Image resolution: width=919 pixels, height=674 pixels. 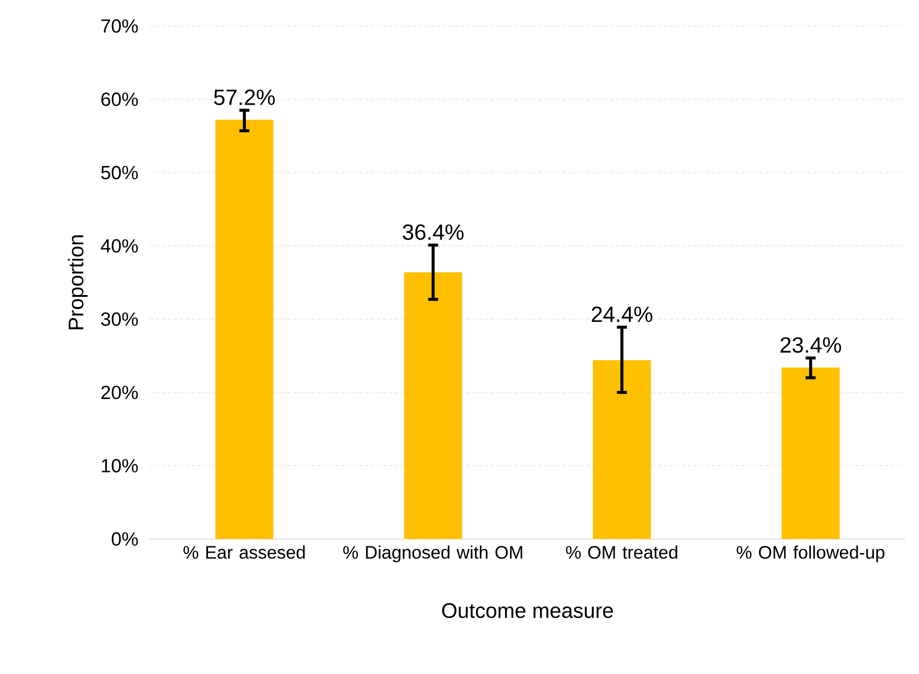 I want to click on y-tick-label: 70%, so click(x=119, y=26).